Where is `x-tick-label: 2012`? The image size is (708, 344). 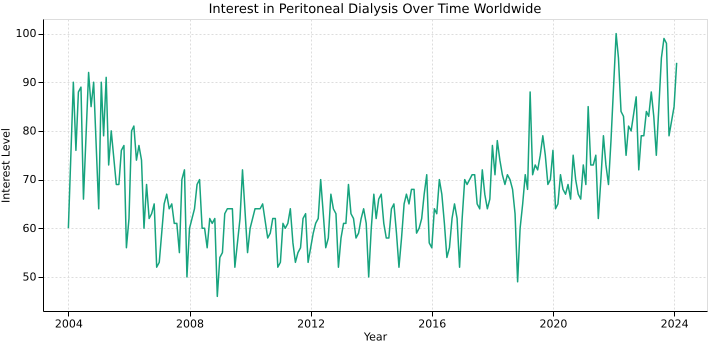
x-tick-label: 2012 is located at coordinates (311, 324).